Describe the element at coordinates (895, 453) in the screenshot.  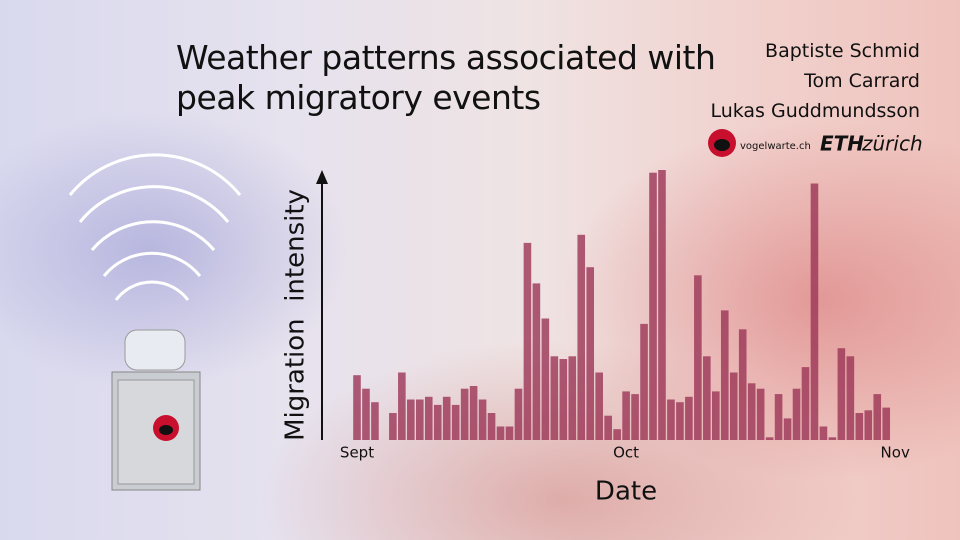
I see `x-tick-label: Nov` at that location.